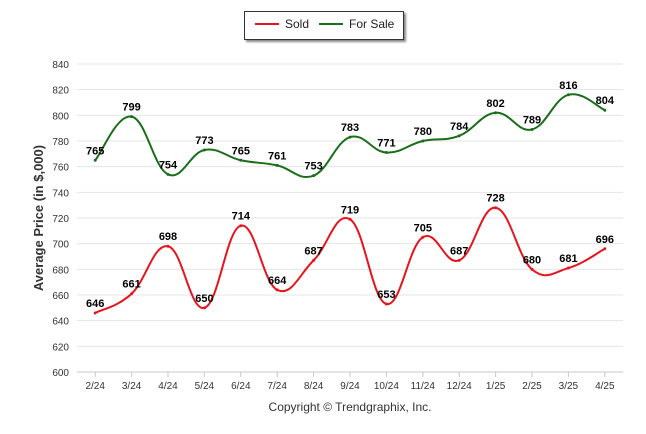 This screenshot has width=646, height=434. I want to click on x-tick-label: 2/24, so click(95, 386).